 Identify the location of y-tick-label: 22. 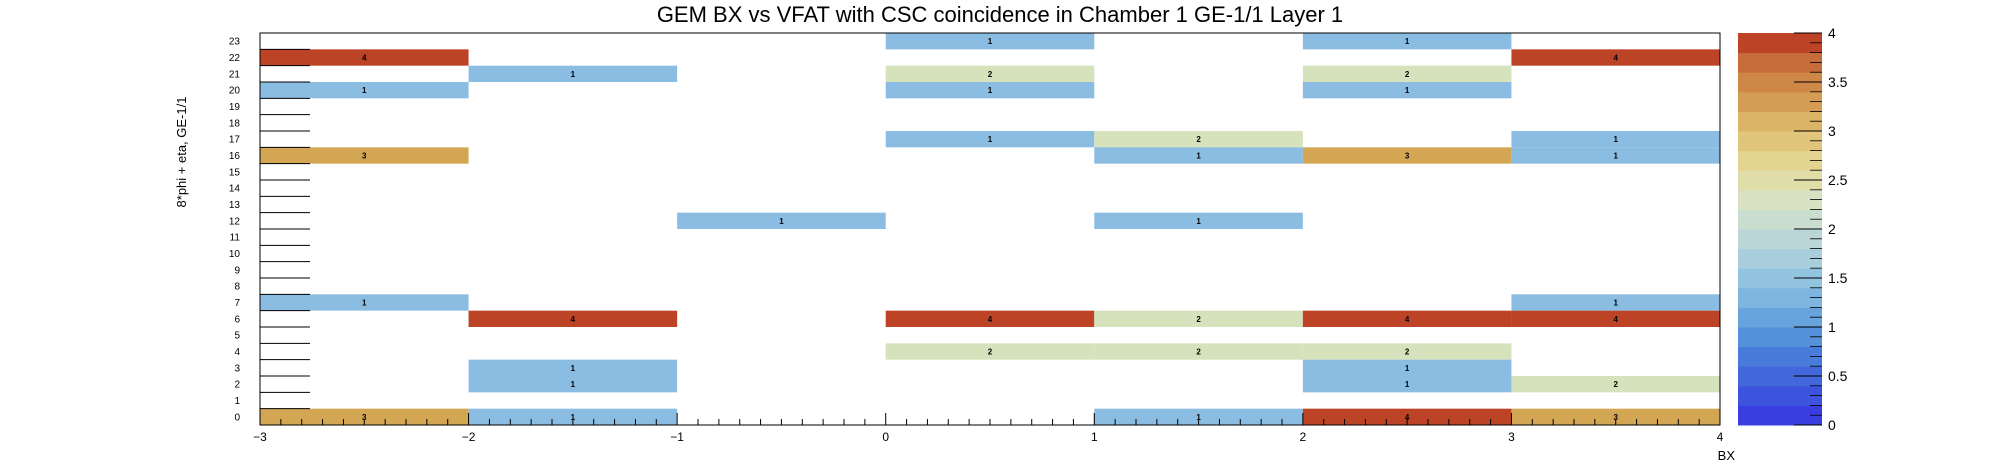
(235, 58).